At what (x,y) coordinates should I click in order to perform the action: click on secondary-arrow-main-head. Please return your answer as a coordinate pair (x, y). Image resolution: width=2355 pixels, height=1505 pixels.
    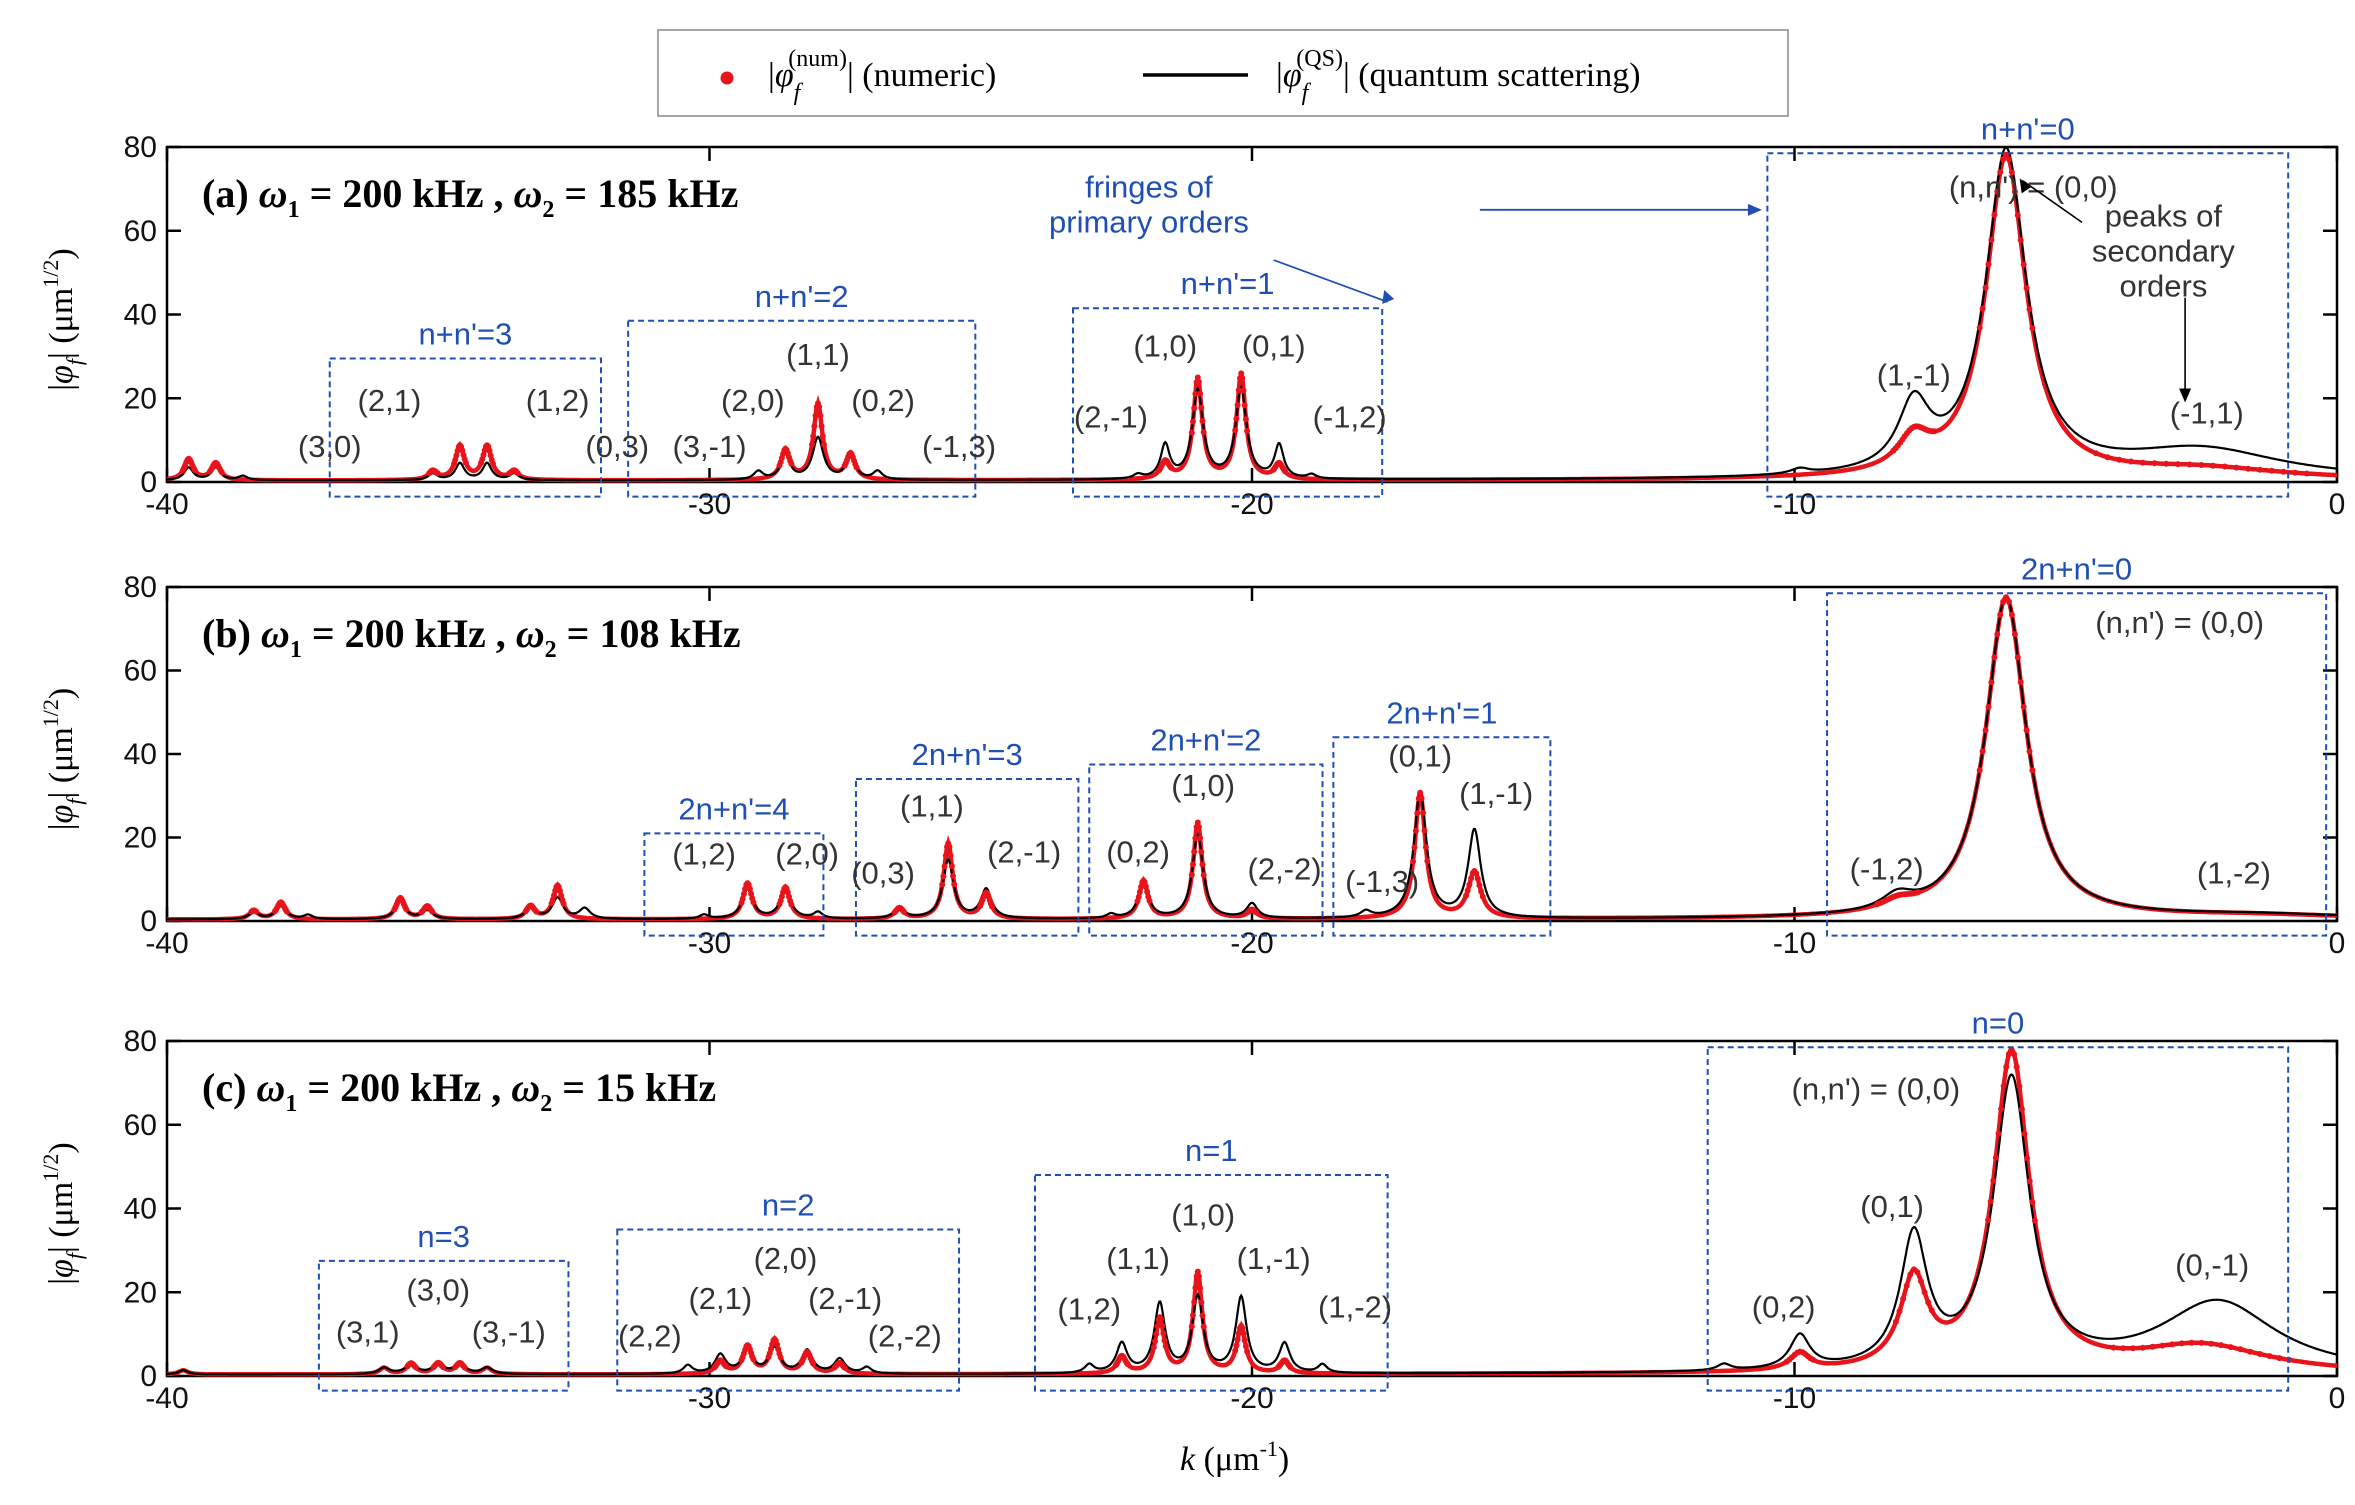
    Looking at the image, I should click on (2025, 186).